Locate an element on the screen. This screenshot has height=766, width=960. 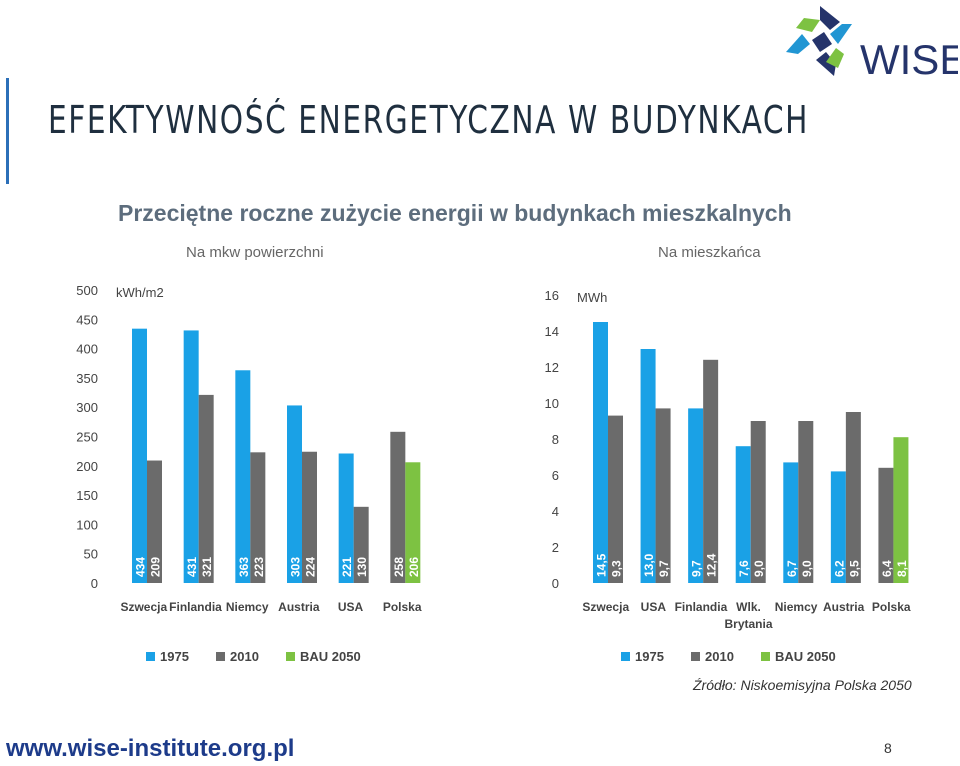
right-ytick-label: 6 is located at coordinates (555, 475).